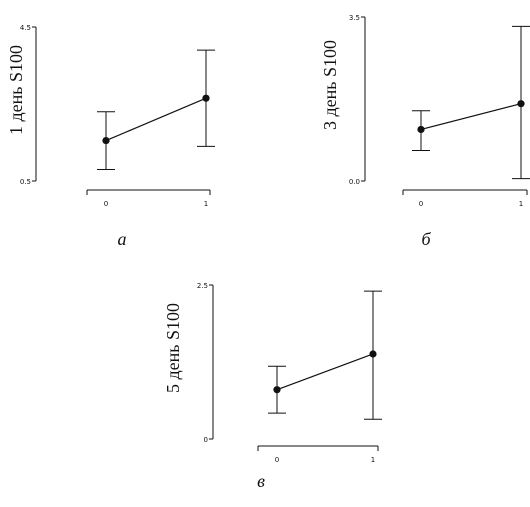  What do you see at coordinates (25, 182) in the screenshot?
I see `y-tick-label: 0.5` at bounding box center [25, 182].